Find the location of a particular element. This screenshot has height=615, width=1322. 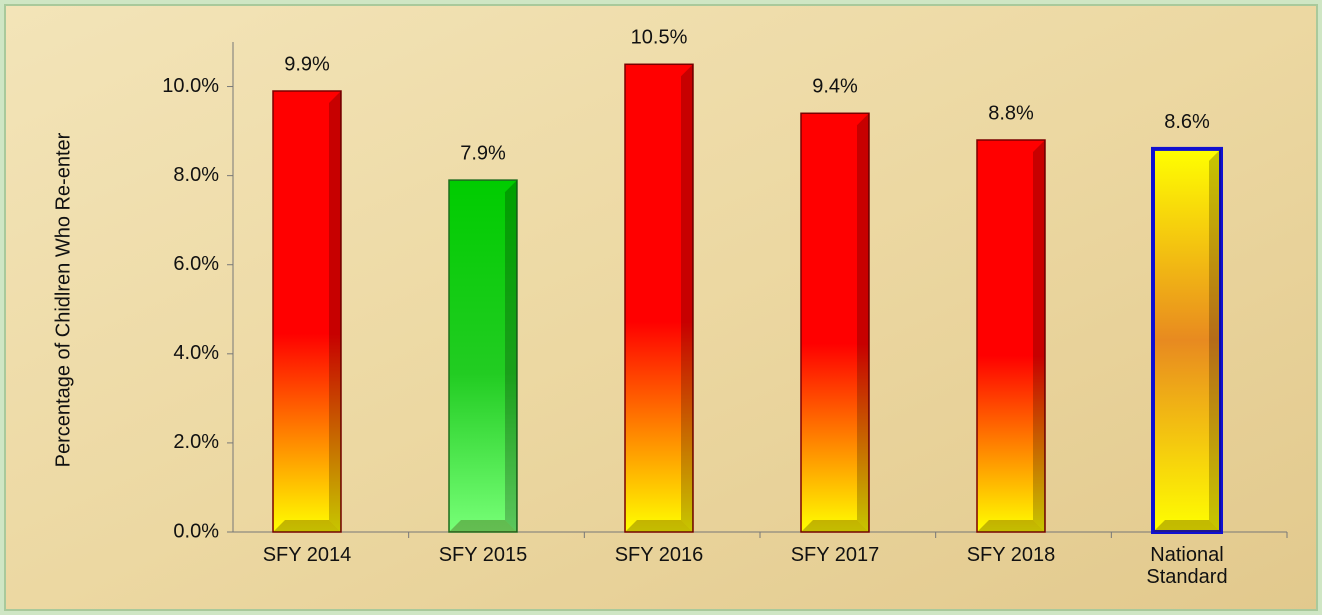

x-tick-label: SFY 2016 is located at coordinates (659, 555).